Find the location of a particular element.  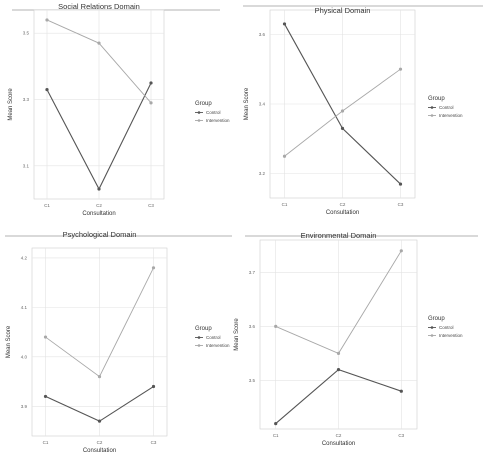

chart-title: Environmental Domain is located at coordinates (339, 235).